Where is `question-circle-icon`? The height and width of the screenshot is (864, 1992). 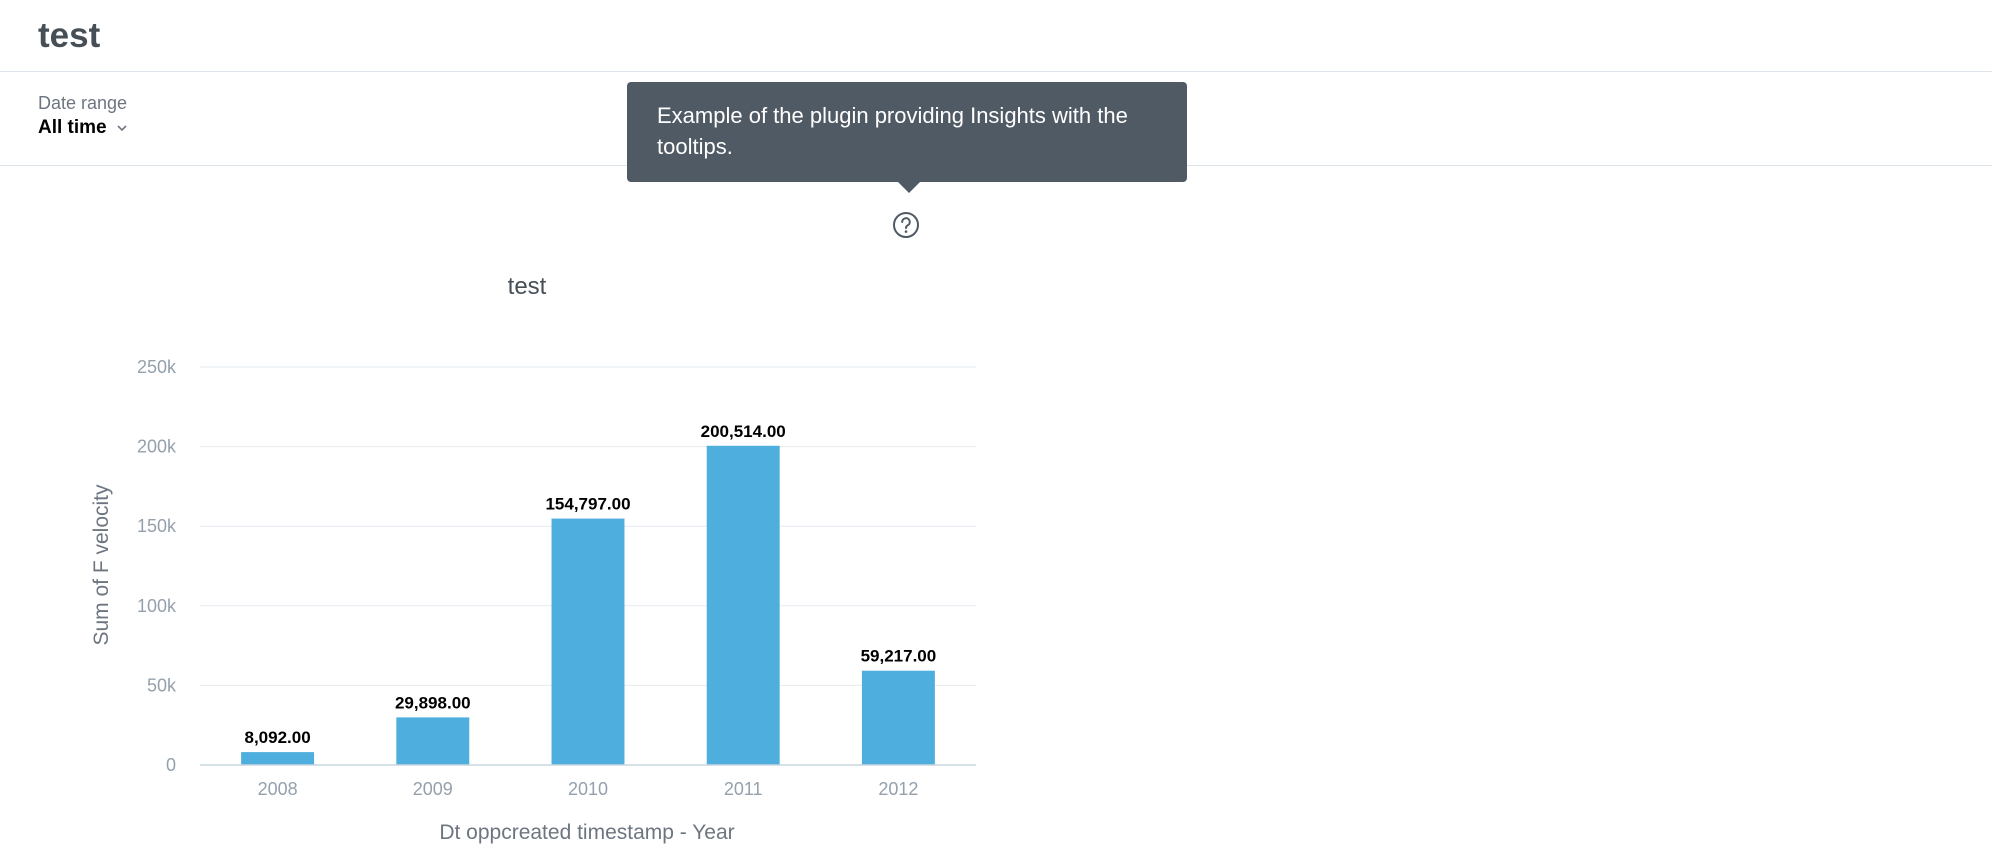 question-circle-icon is located at coordinates (906, 225).